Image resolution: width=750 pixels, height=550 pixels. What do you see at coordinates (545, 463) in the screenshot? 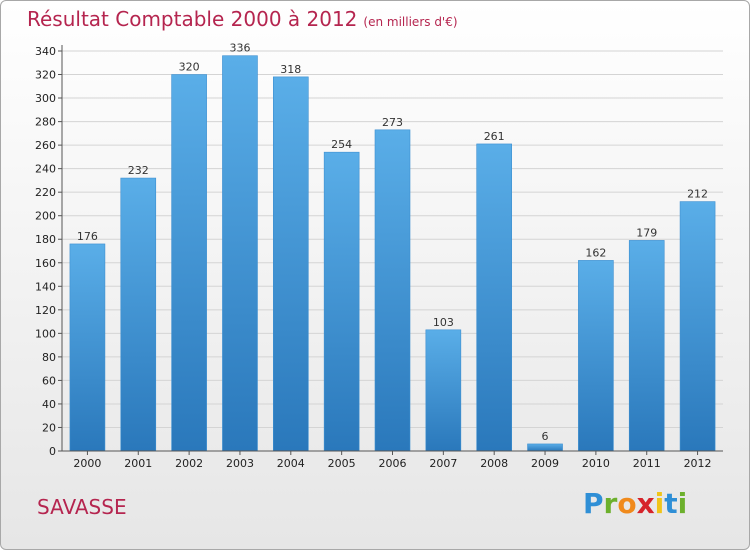
I see `x-tick-label: 2009` at bounding box center [545, 463].